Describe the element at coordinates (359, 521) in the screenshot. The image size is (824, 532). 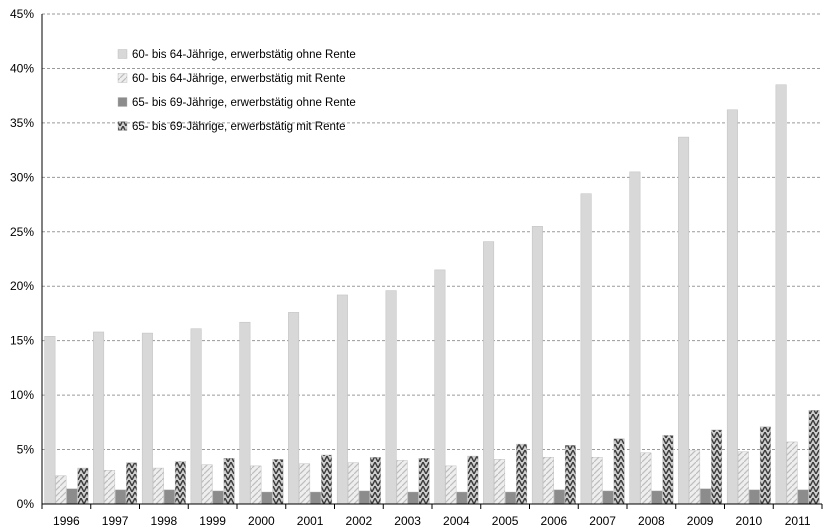
I see `x-tick-label: 2002` at that location.